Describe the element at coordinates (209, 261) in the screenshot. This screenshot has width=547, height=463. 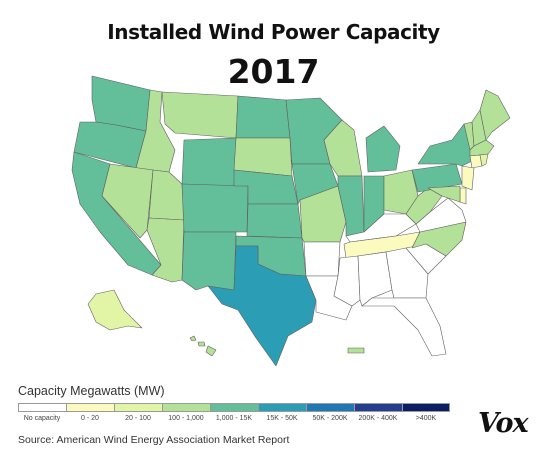
I see `state-nm` at that location.